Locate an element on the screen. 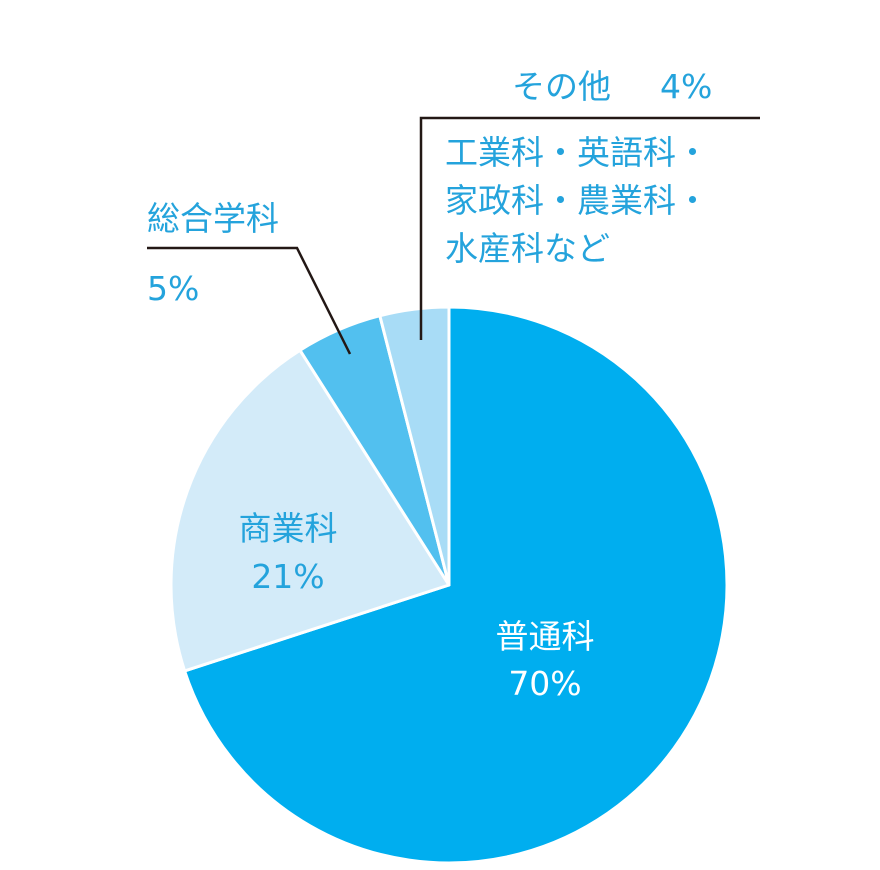 This screenshot has width=880, height=870. other-note-line-3: 水産科など is located at coordinates (527, 248).